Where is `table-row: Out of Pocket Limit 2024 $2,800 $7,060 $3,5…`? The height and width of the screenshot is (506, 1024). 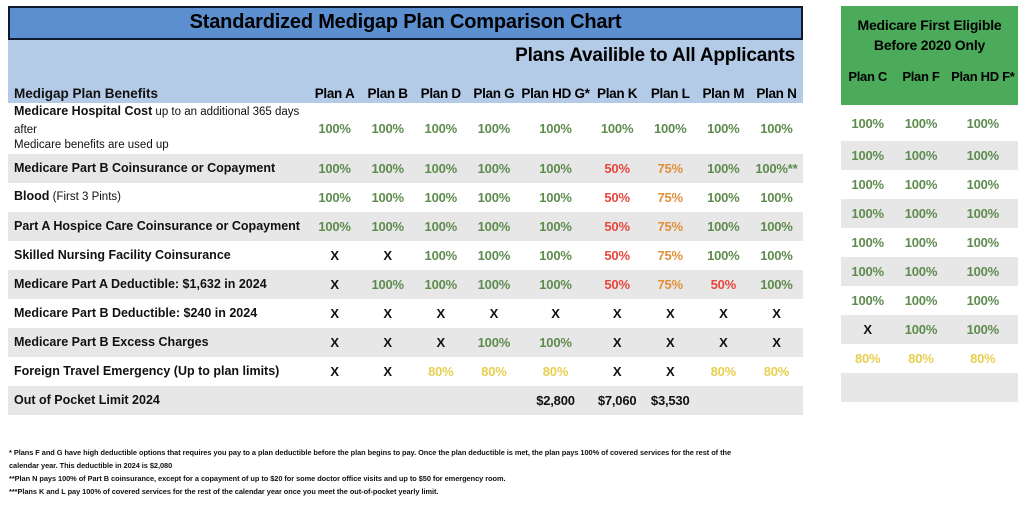
table-row: Out of Pocket Limit 2024 $2,800 $7,060 $3,5… is located at coordinates (405, 400).